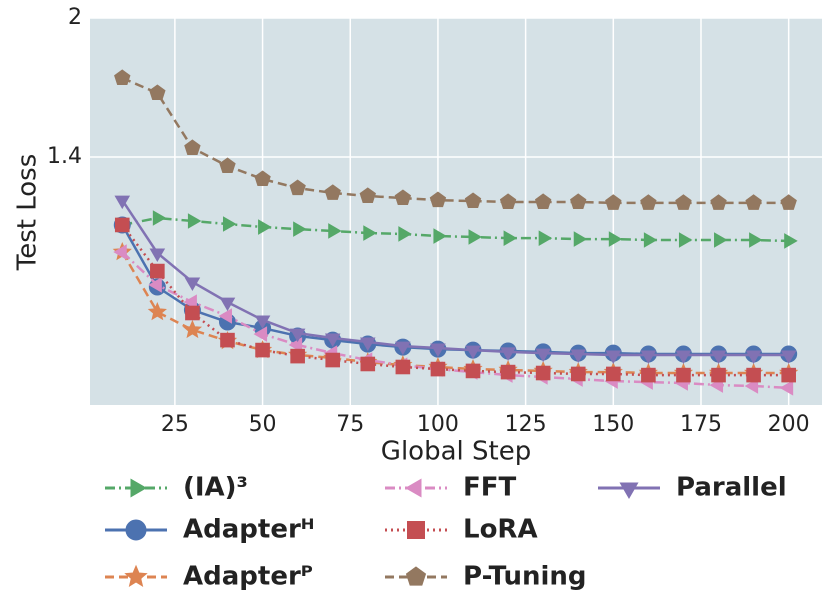 The image size is (830, 612). I want to click on legend-label: LoRA, so click(500, 530).